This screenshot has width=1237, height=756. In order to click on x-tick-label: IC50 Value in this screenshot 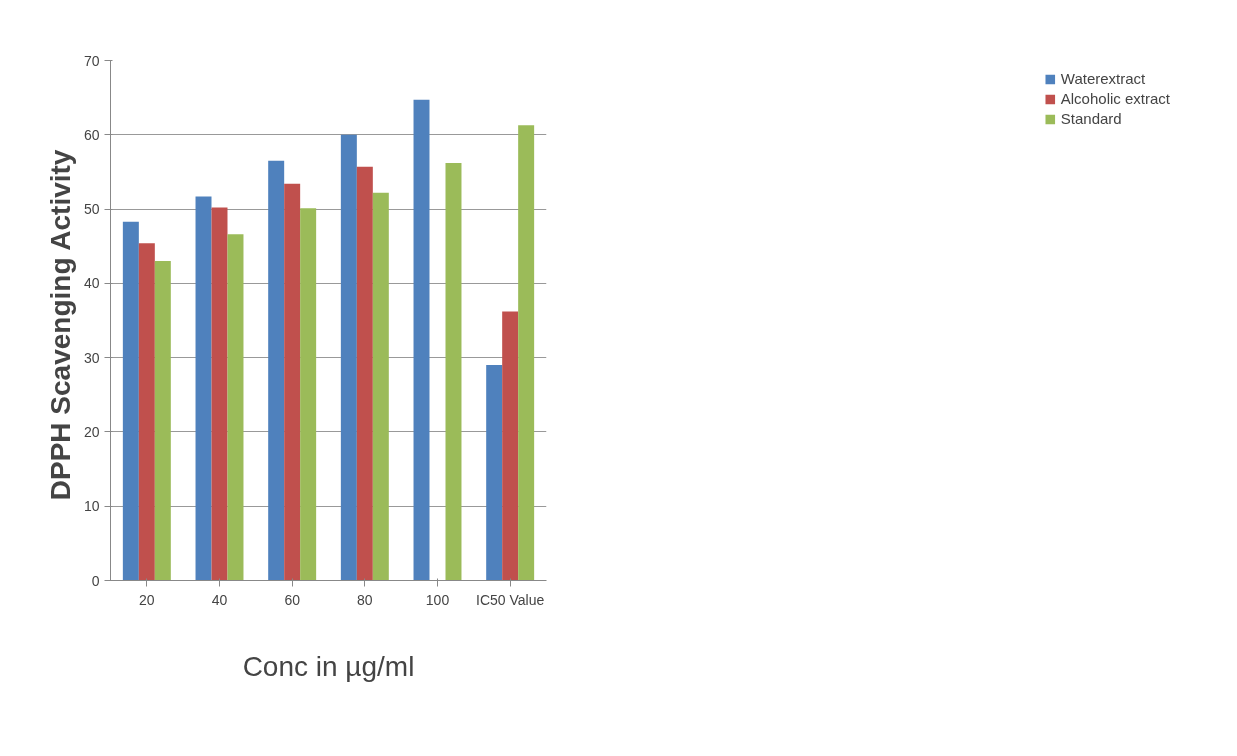, I will do `click(510, 599)`.